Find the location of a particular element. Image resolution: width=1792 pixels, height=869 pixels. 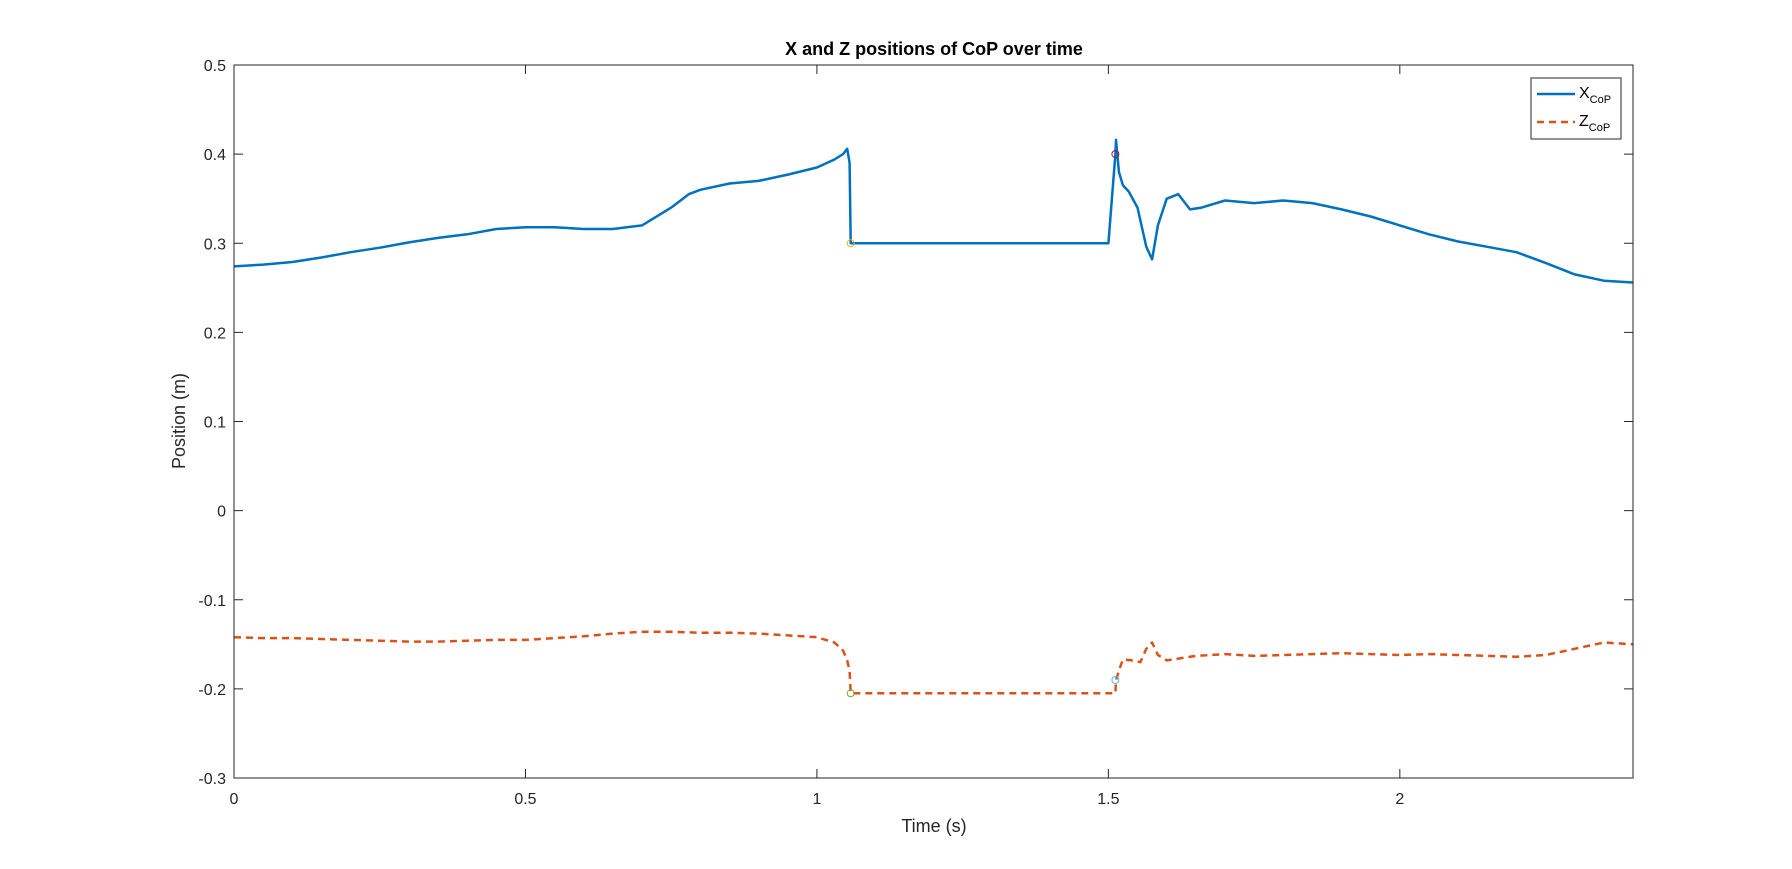

y-tick-label: -0.2 is located at coordinates (212, 690).